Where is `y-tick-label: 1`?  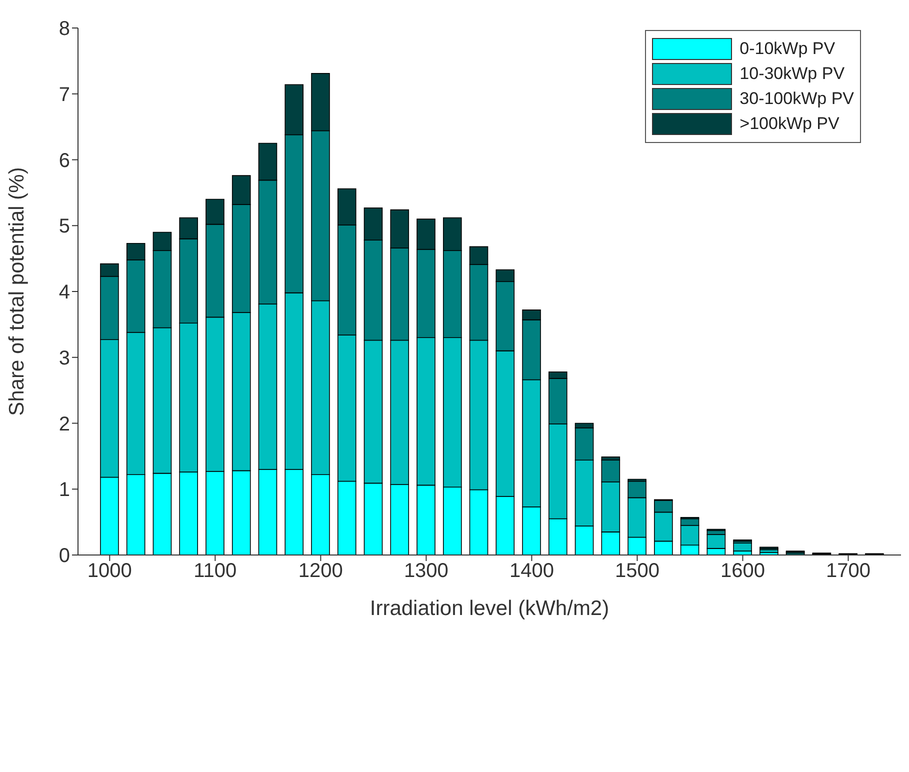 y-tick-label: 1 is located at coordinates (64, 490).